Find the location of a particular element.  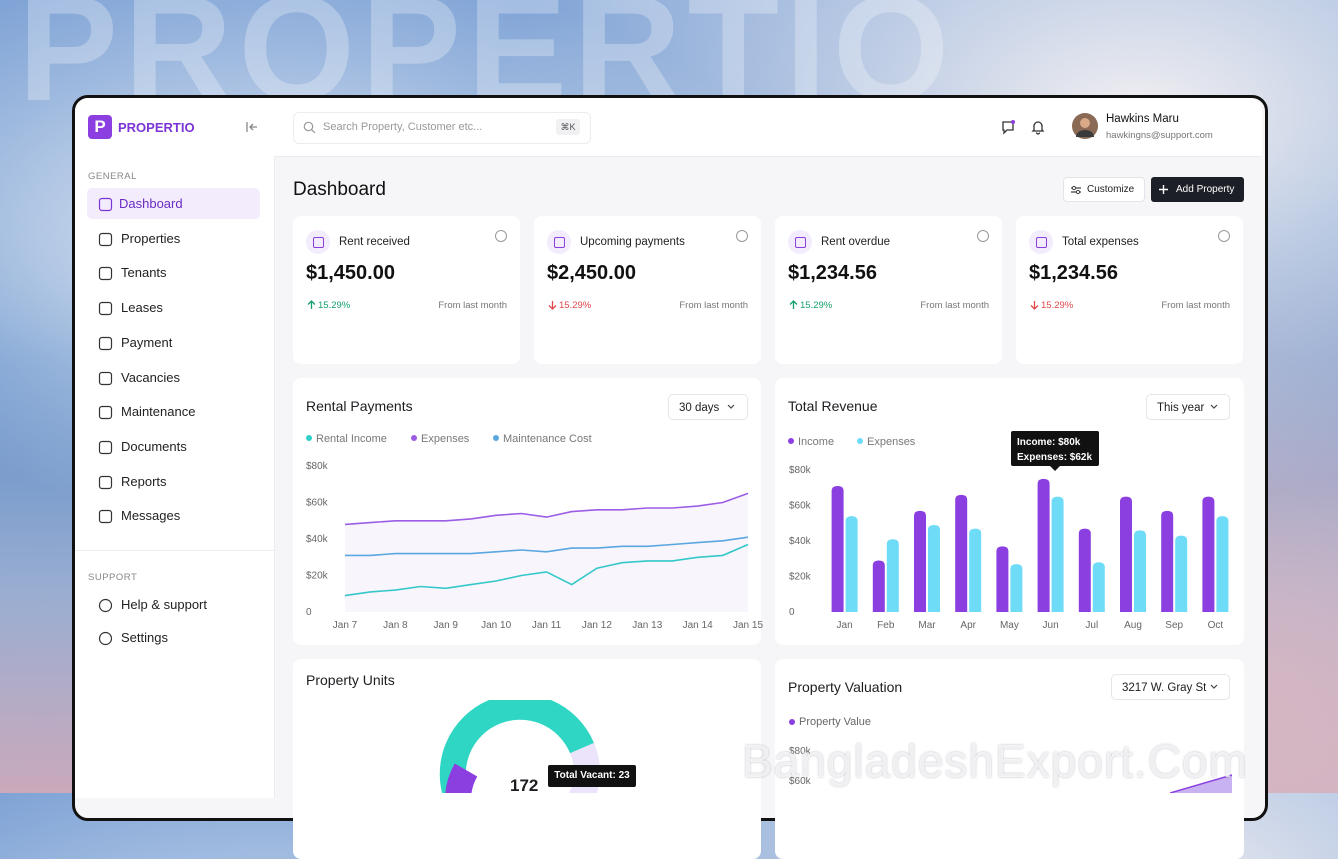

section-label: GENERAL is located at coordinates (112, 176).